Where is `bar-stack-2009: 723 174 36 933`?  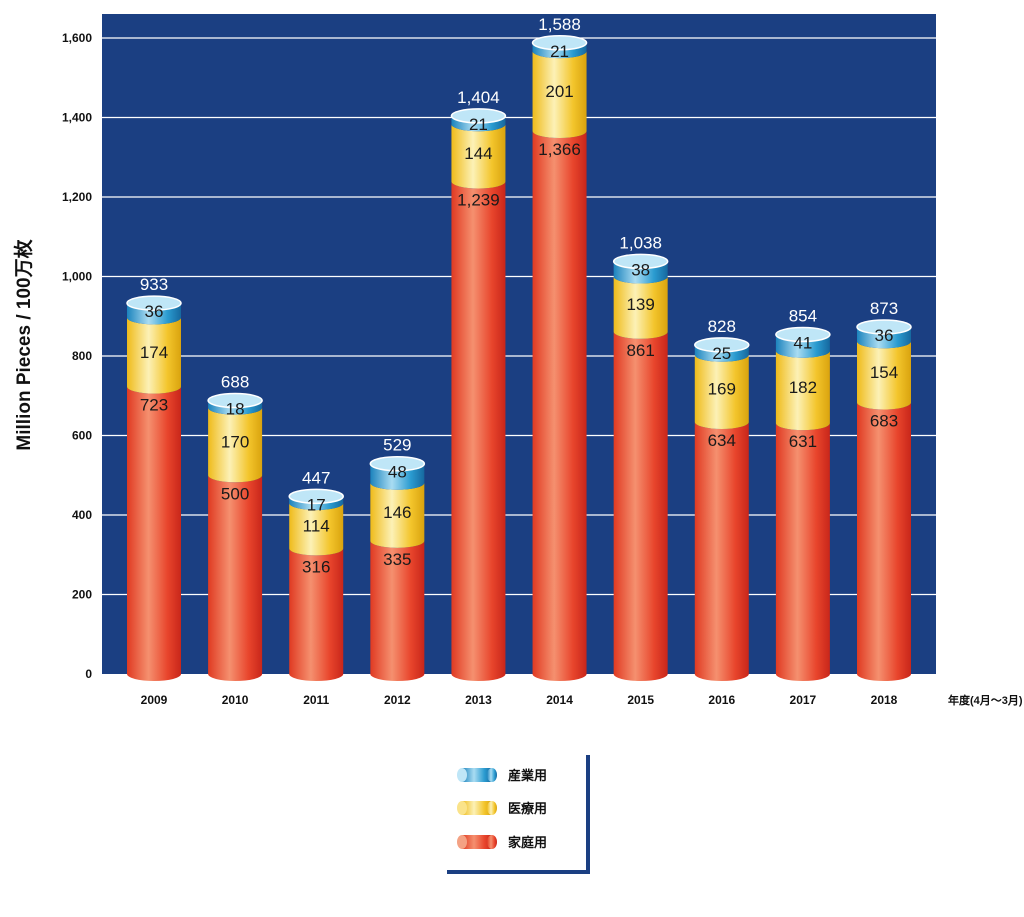
bar-stack-2009: 723 174 36 933 is located at coordinates (154, 478).